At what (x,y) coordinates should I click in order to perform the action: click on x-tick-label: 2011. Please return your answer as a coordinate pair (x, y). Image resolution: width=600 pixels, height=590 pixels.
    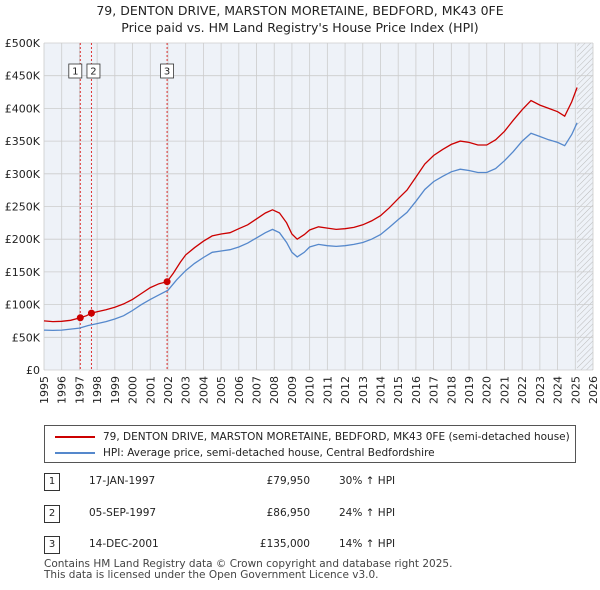
    Looking at the image, I should click on (327, 390).